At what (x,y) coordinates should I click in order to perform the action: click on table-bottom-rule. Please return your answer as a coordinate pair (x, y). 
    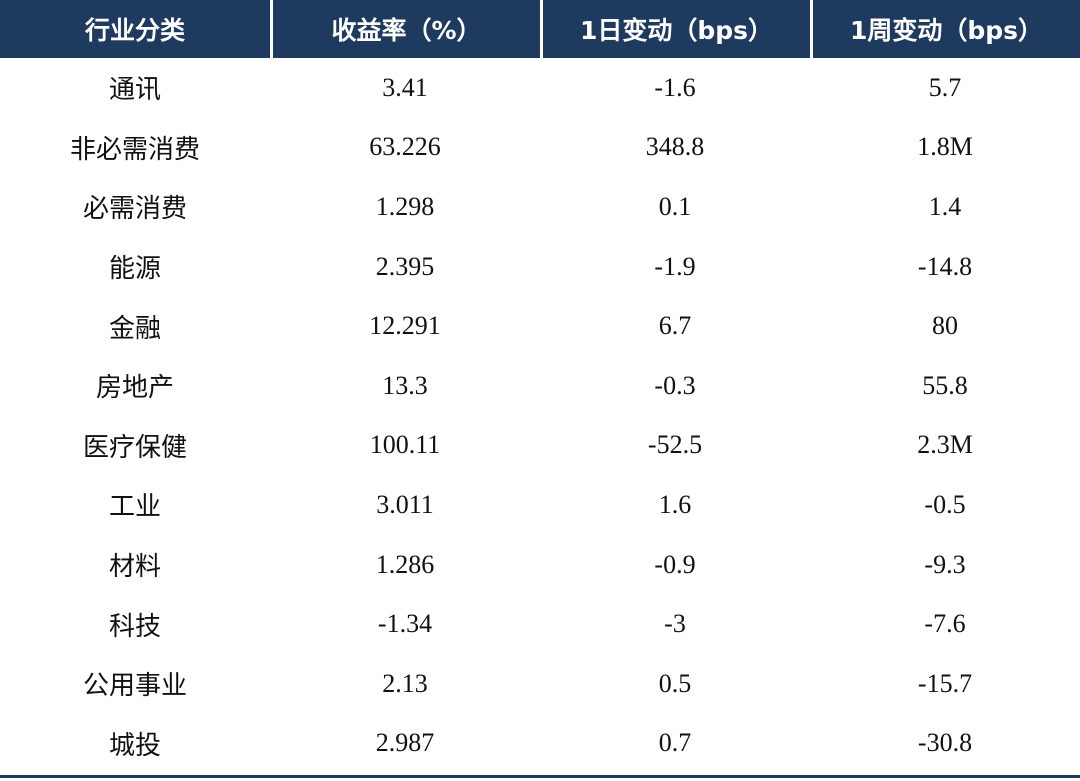
    Looking at the image, I should click on (540, 776).